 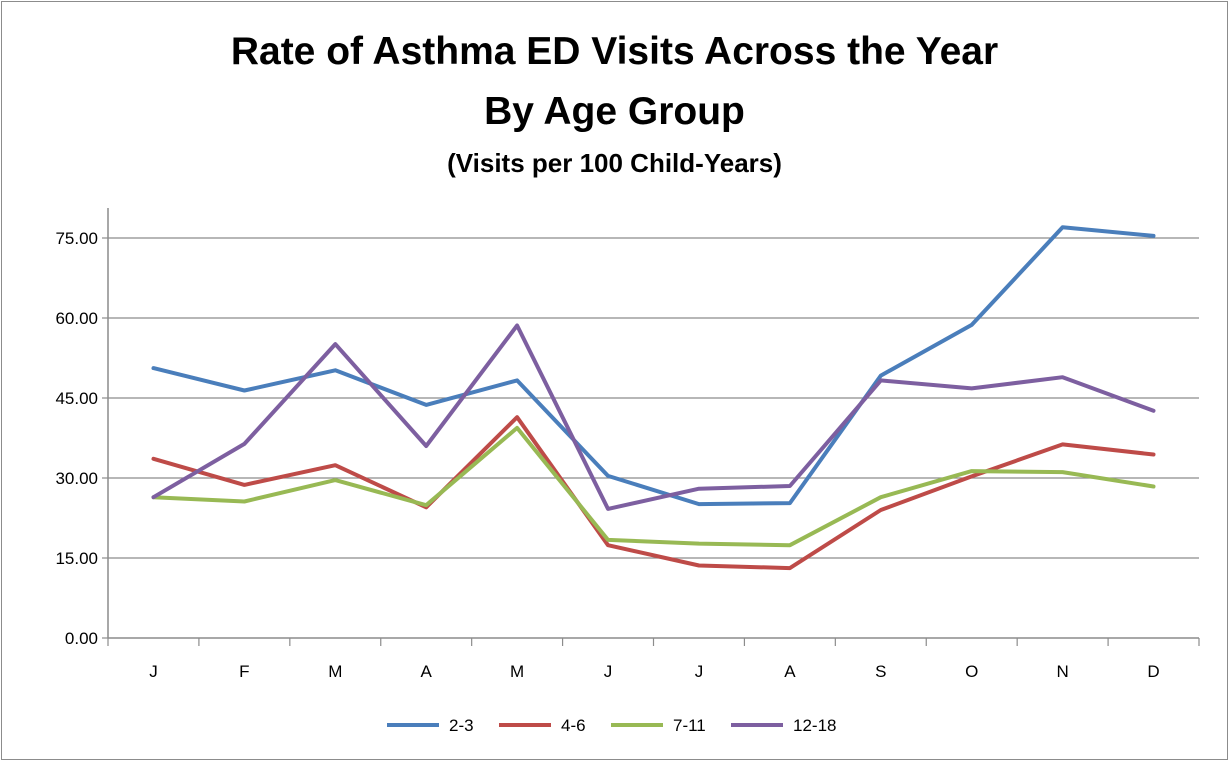 What do you see at coordinates (1153, 671) in the screenshot?
I see `x-tick-label: D` at bounding box center [1153, 671].